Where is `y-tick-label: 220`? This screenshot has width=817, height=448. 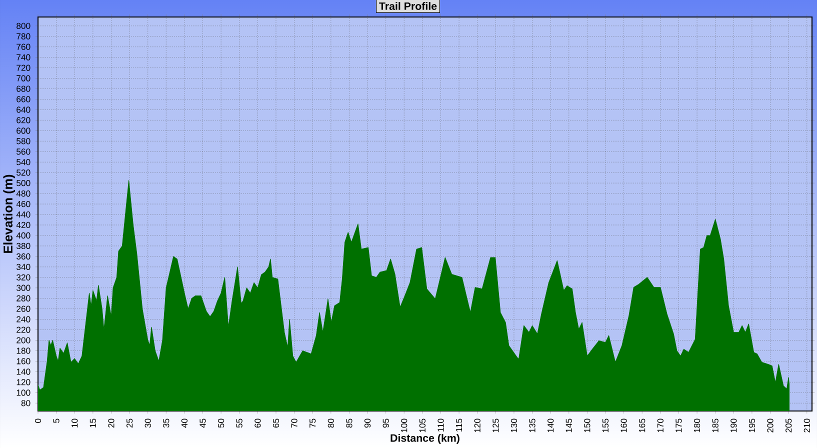
y-tick-label: 220 is located at coordinates (23, 329).